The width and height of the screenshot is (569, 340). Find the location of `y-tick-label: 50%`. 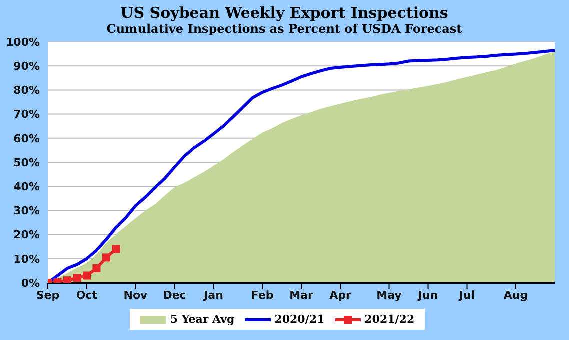

y-tick-label: 50% is located at coordinates (27, 163).